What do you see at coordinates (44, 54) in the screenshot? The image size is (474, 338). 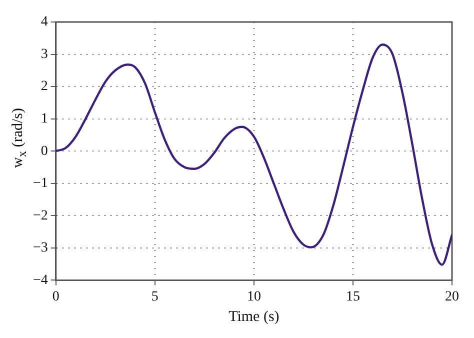 I see `y-tick-label: 3` at bounding box center [44, 54].